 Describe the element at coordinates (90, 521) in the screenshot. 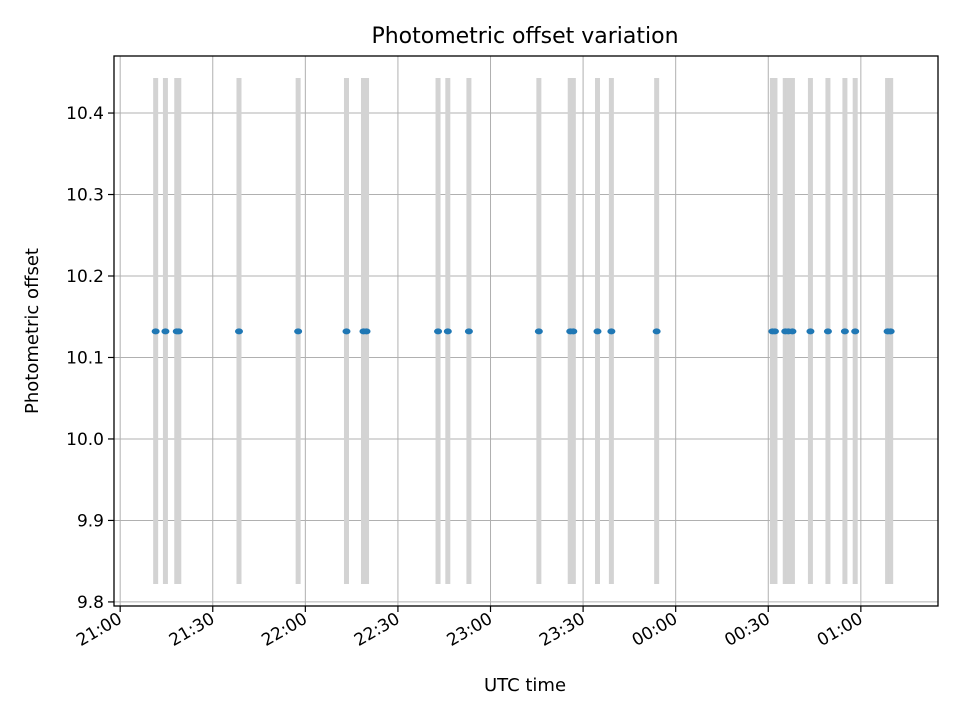

I see `y-tick-label: 9.9` at that location.